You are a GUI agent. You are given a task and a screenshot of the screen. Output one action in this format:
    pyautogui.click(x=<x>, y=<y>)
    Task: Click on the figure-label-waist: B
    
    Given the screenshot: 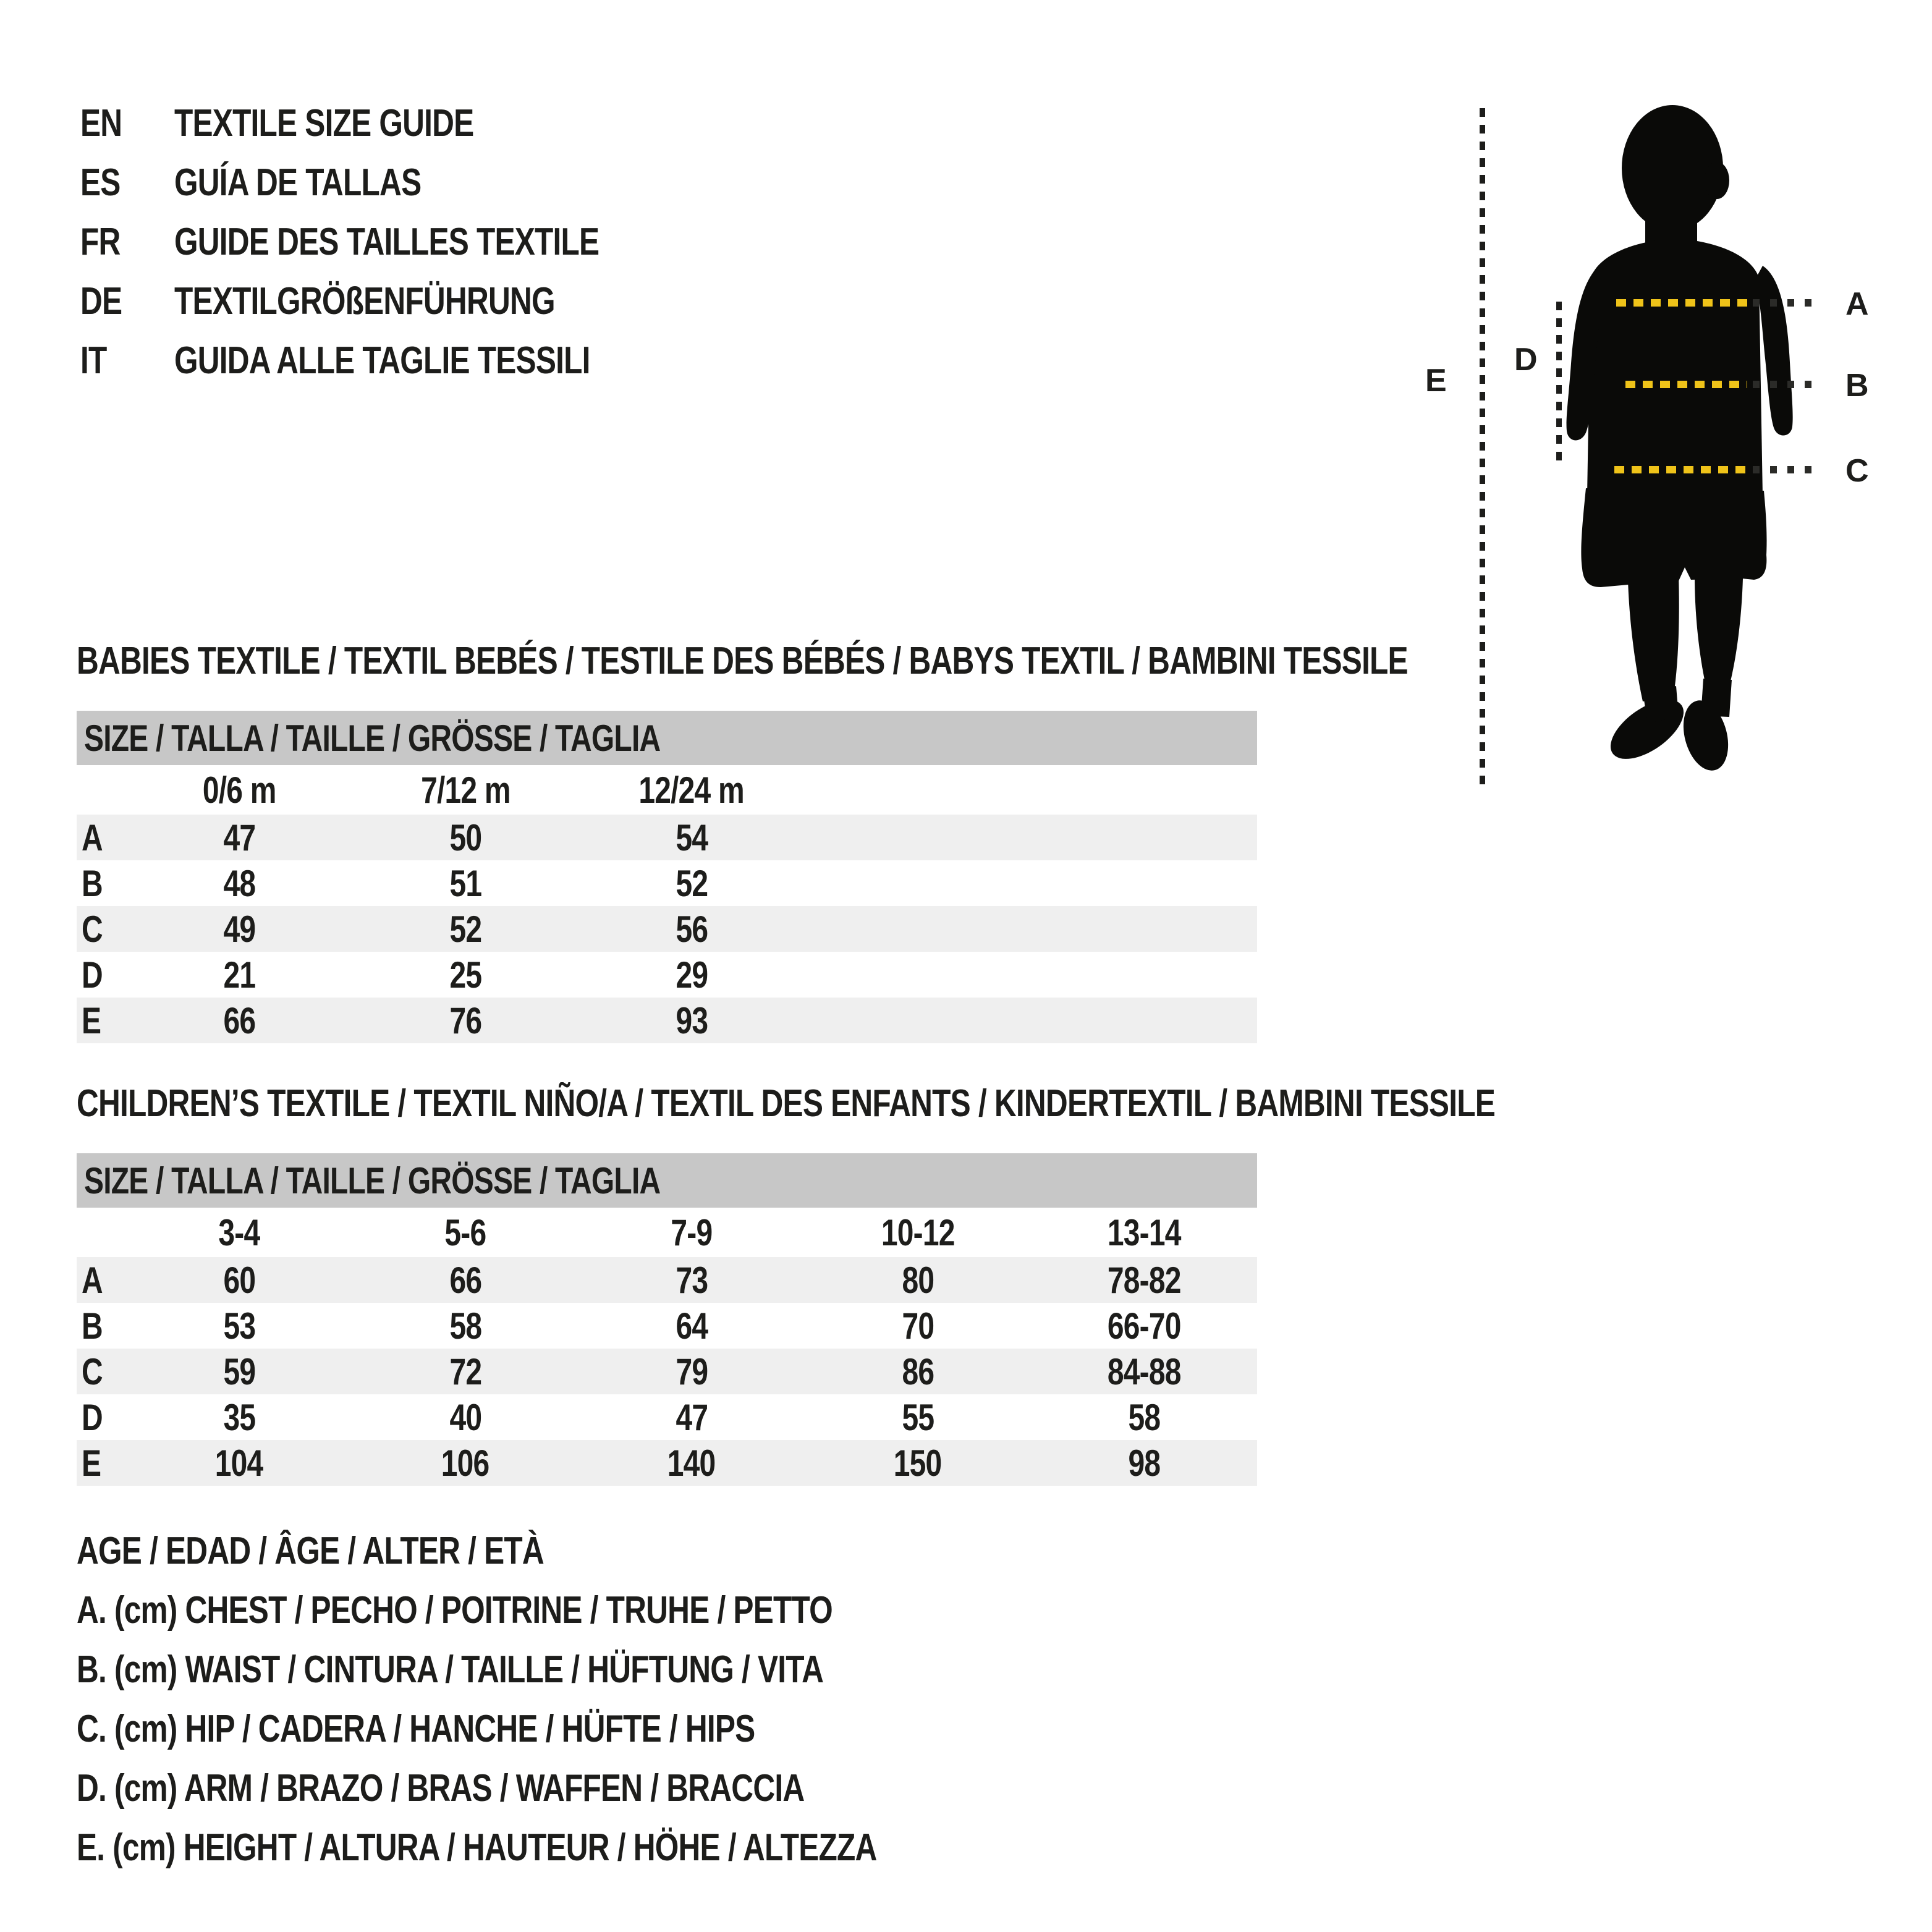 What is the action you would take?
    pyautogui.click(x=1857, y=386)
    